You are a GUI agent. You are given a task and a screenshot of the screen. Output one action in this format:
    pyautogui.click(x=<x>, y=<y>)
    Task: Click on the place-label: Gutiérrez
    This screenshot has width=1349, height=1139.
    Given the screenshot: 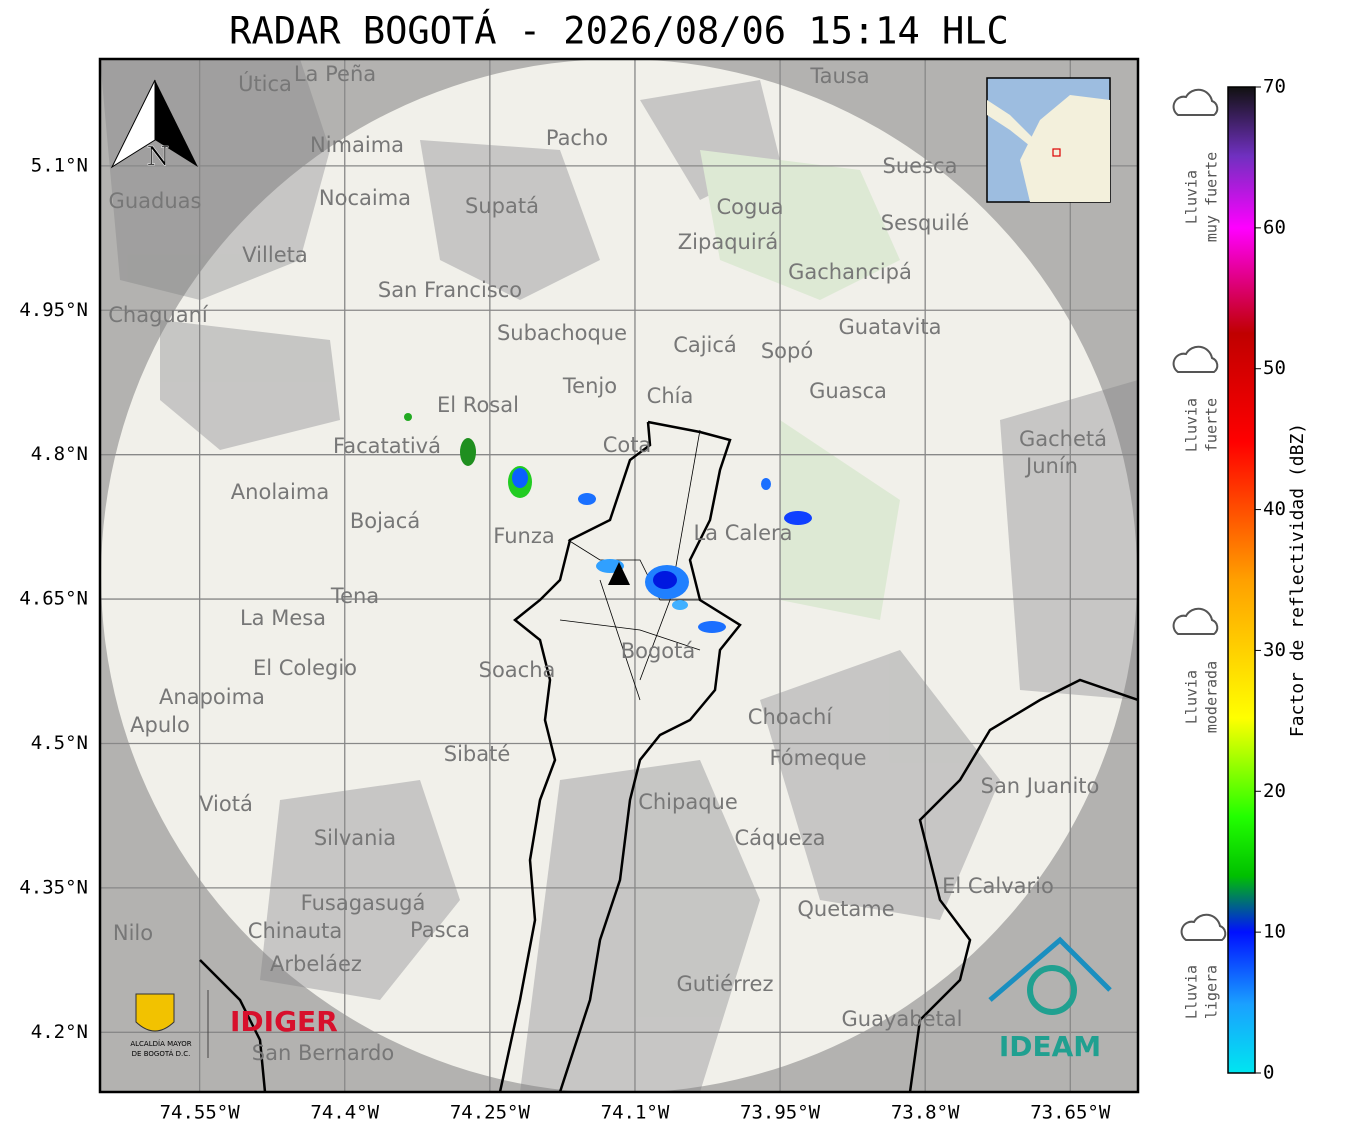 What is the action you would take?
    pyautogui.click(x=725, y=984)
    